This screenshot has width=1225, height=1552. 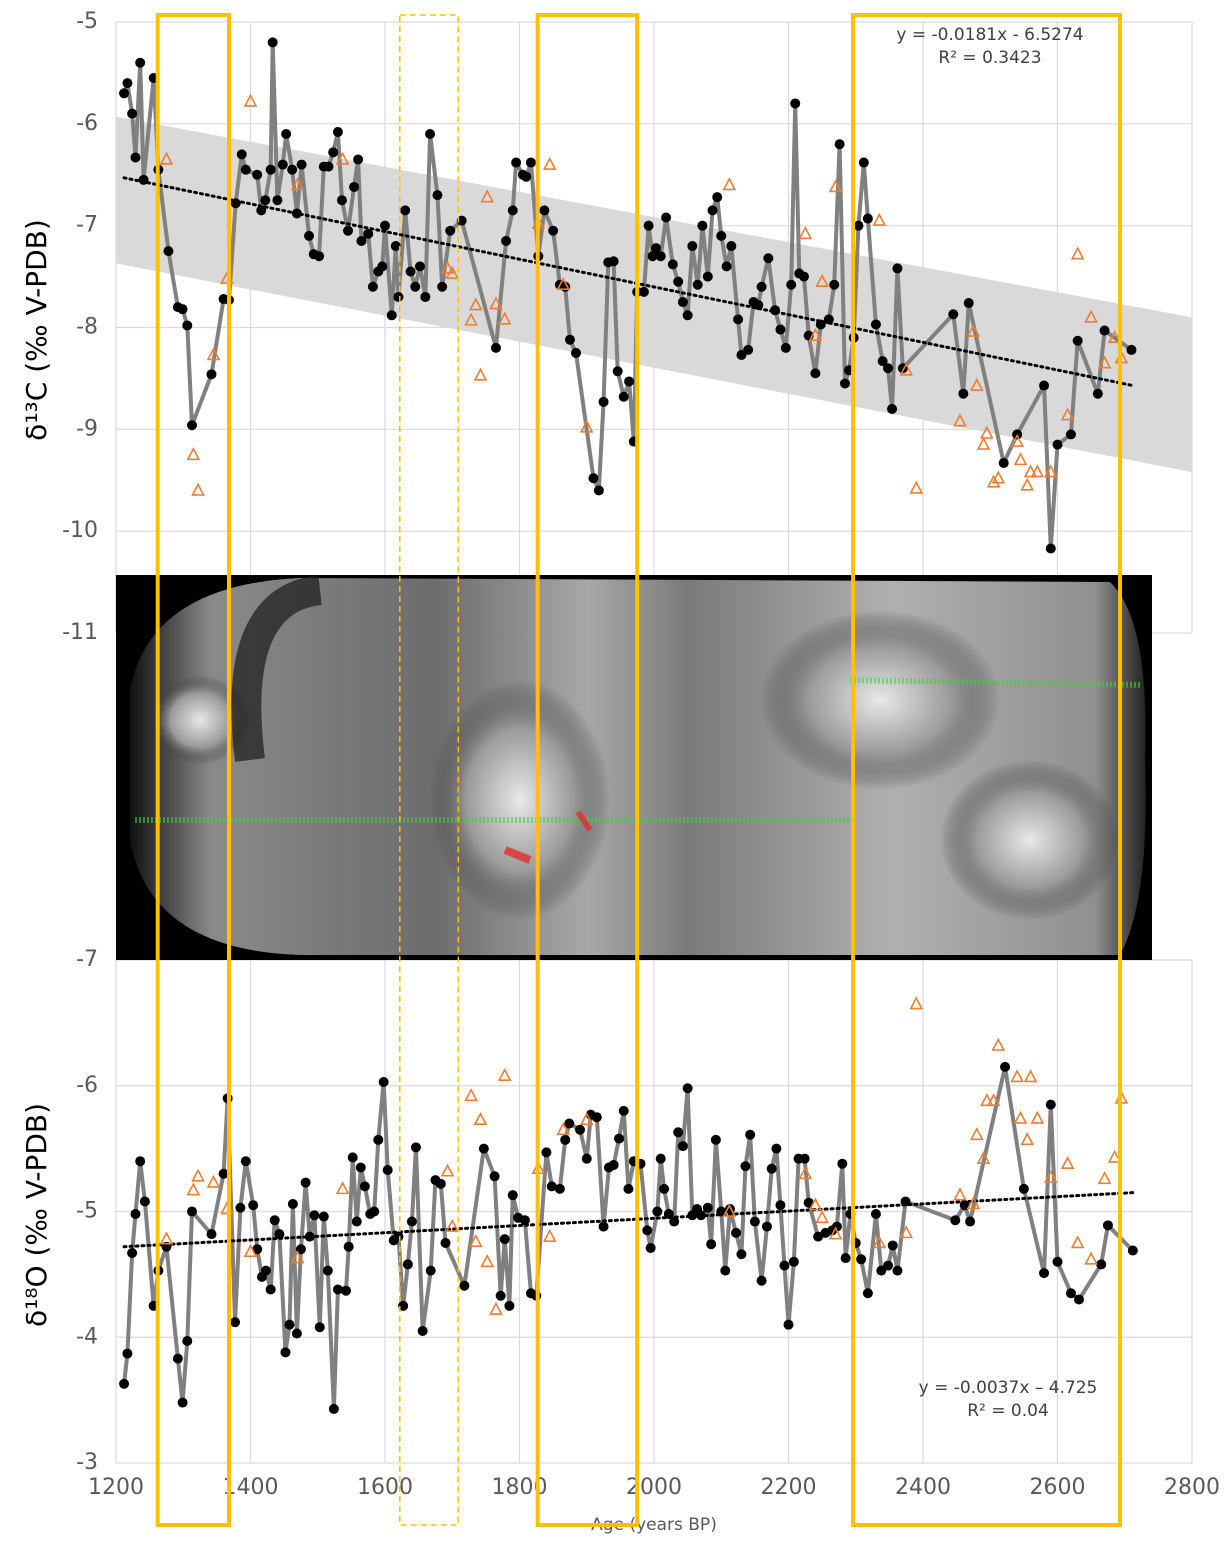 I want to click on photo-highlight, so click(x=520, y=800).